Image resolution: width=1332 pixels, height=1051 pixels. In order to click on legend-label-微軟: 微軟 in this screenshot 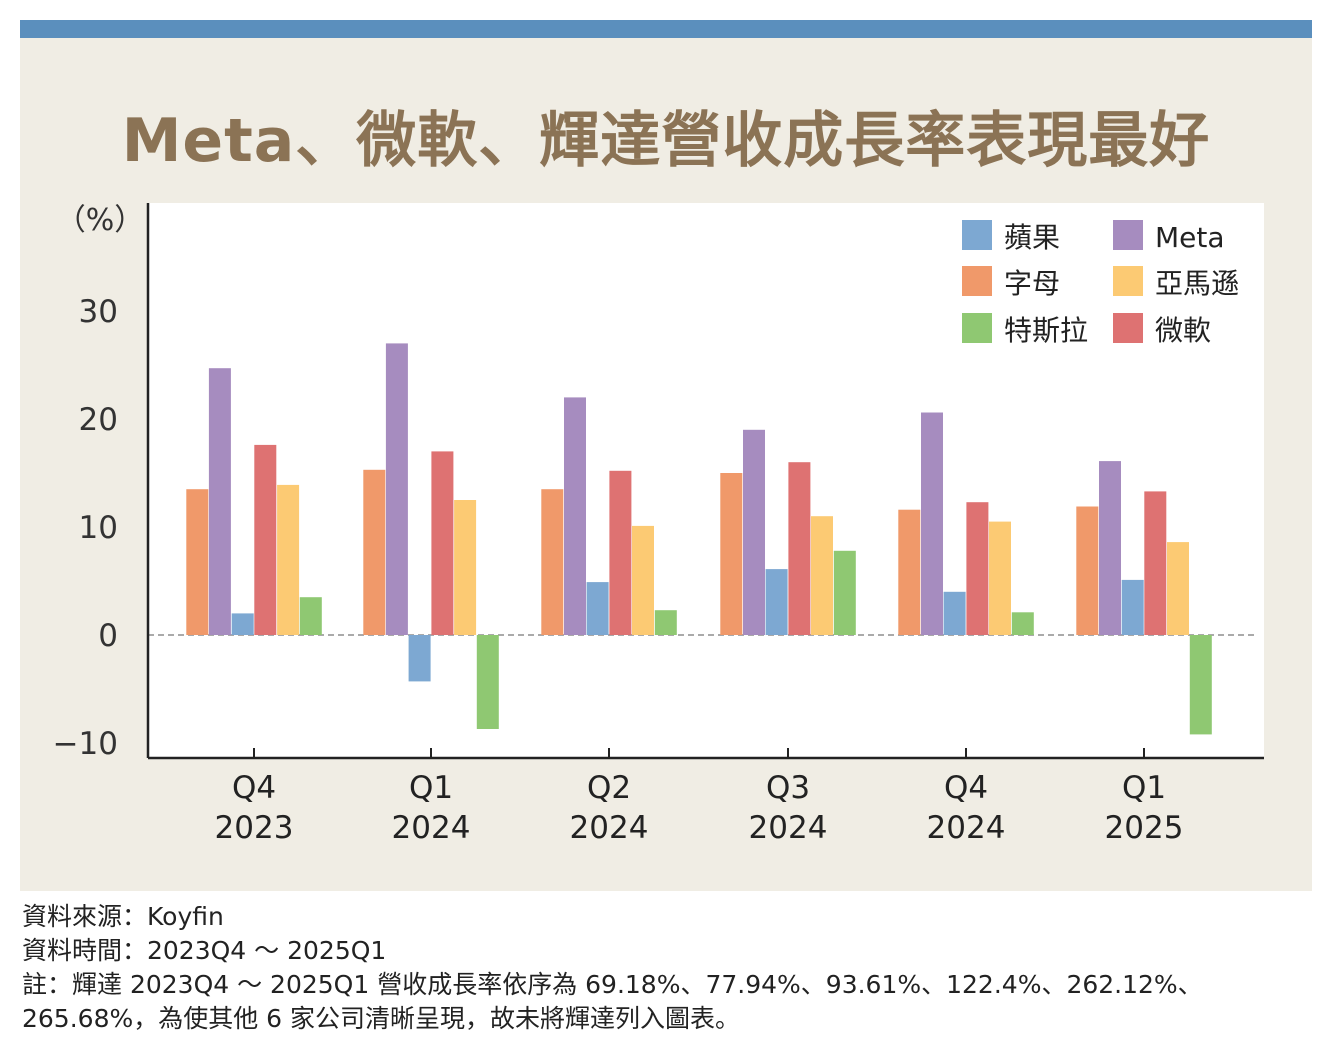, I will do `click(1183, 330)`.